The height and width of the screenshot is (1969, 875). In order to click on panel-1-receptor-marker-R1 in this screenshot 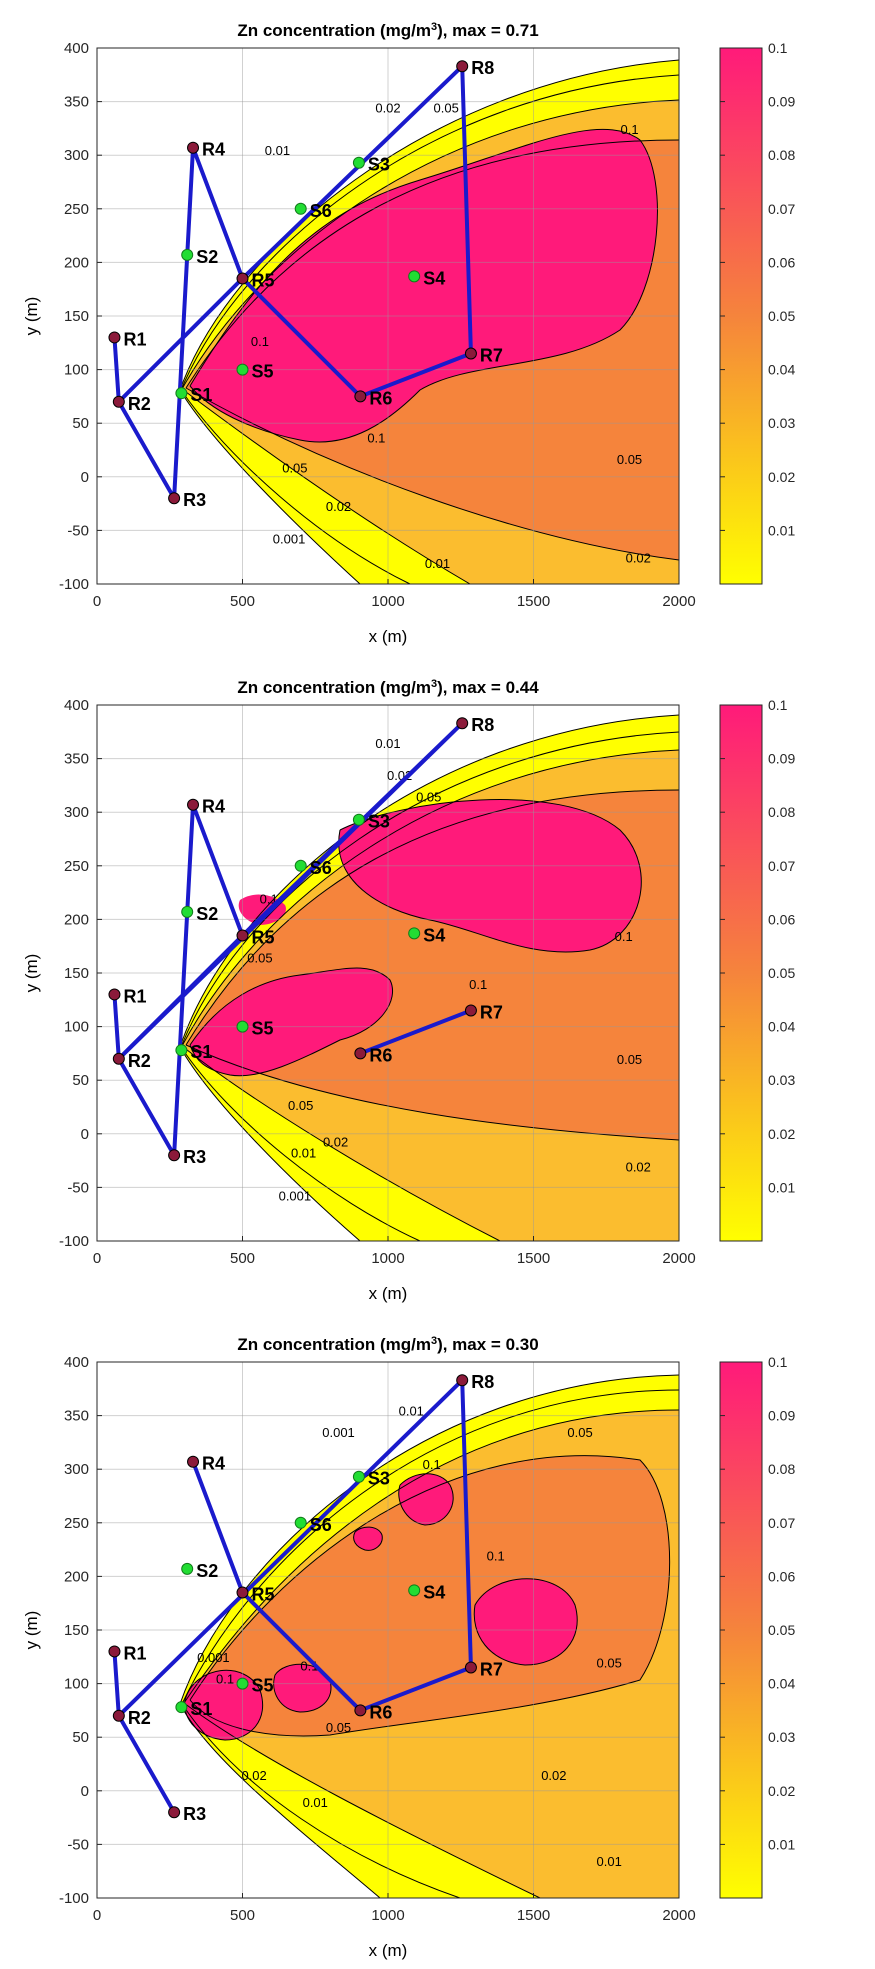, I will do `click(114, 337)`.